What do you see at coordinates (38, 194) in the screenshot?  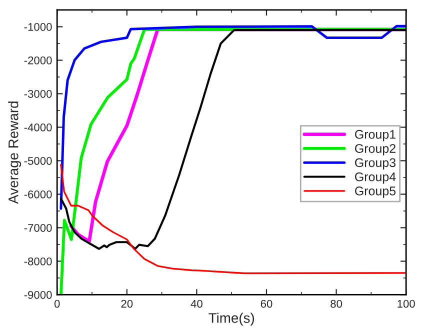 I see `y-tick-label: -6000` at bounding box center [38, 194].